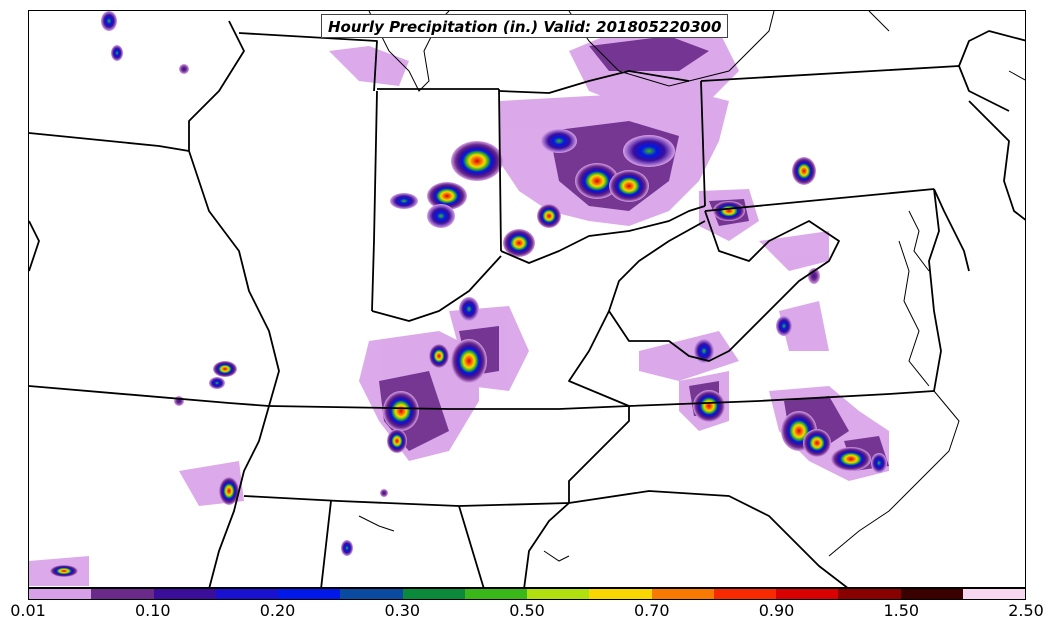 The image size is (1054, 633). I want to click on colorbar-tick-label: 1.50, so click(901, 610).